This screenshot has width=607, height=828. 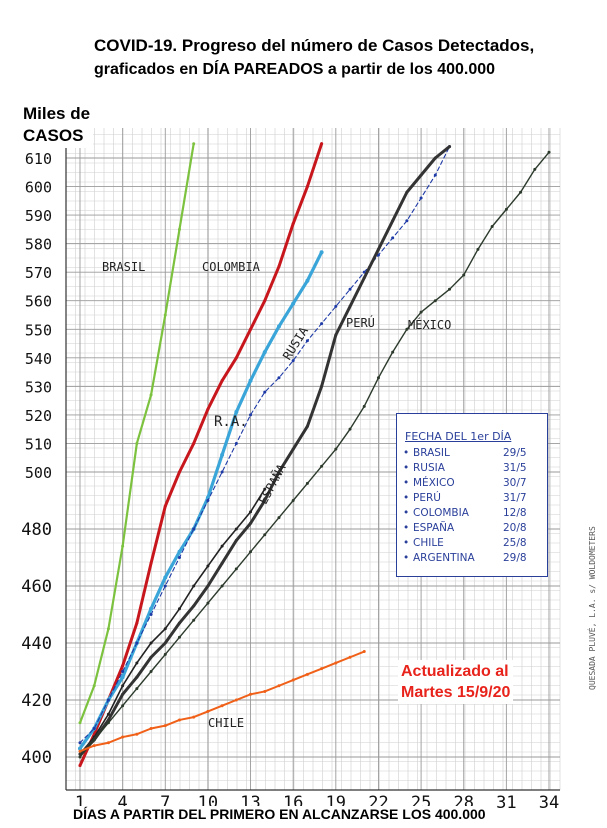 What do you see at coordinates (38, 245) in the screenshot?
I see `y-tick-label: 580` at bounding box center [38, 245].